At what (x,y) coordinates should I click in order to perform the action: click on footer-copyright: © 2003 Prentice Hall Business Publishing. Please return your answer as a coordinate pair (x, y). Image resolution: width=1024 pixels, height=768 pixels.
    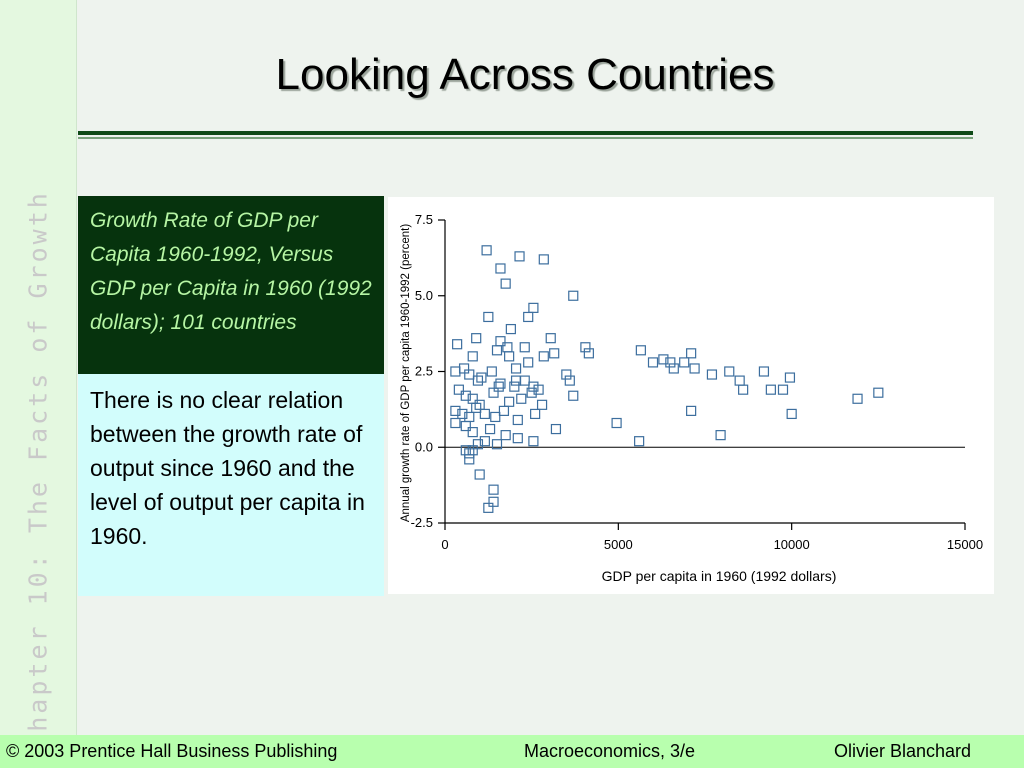
    Looking at the image, I should click on (172, 751).